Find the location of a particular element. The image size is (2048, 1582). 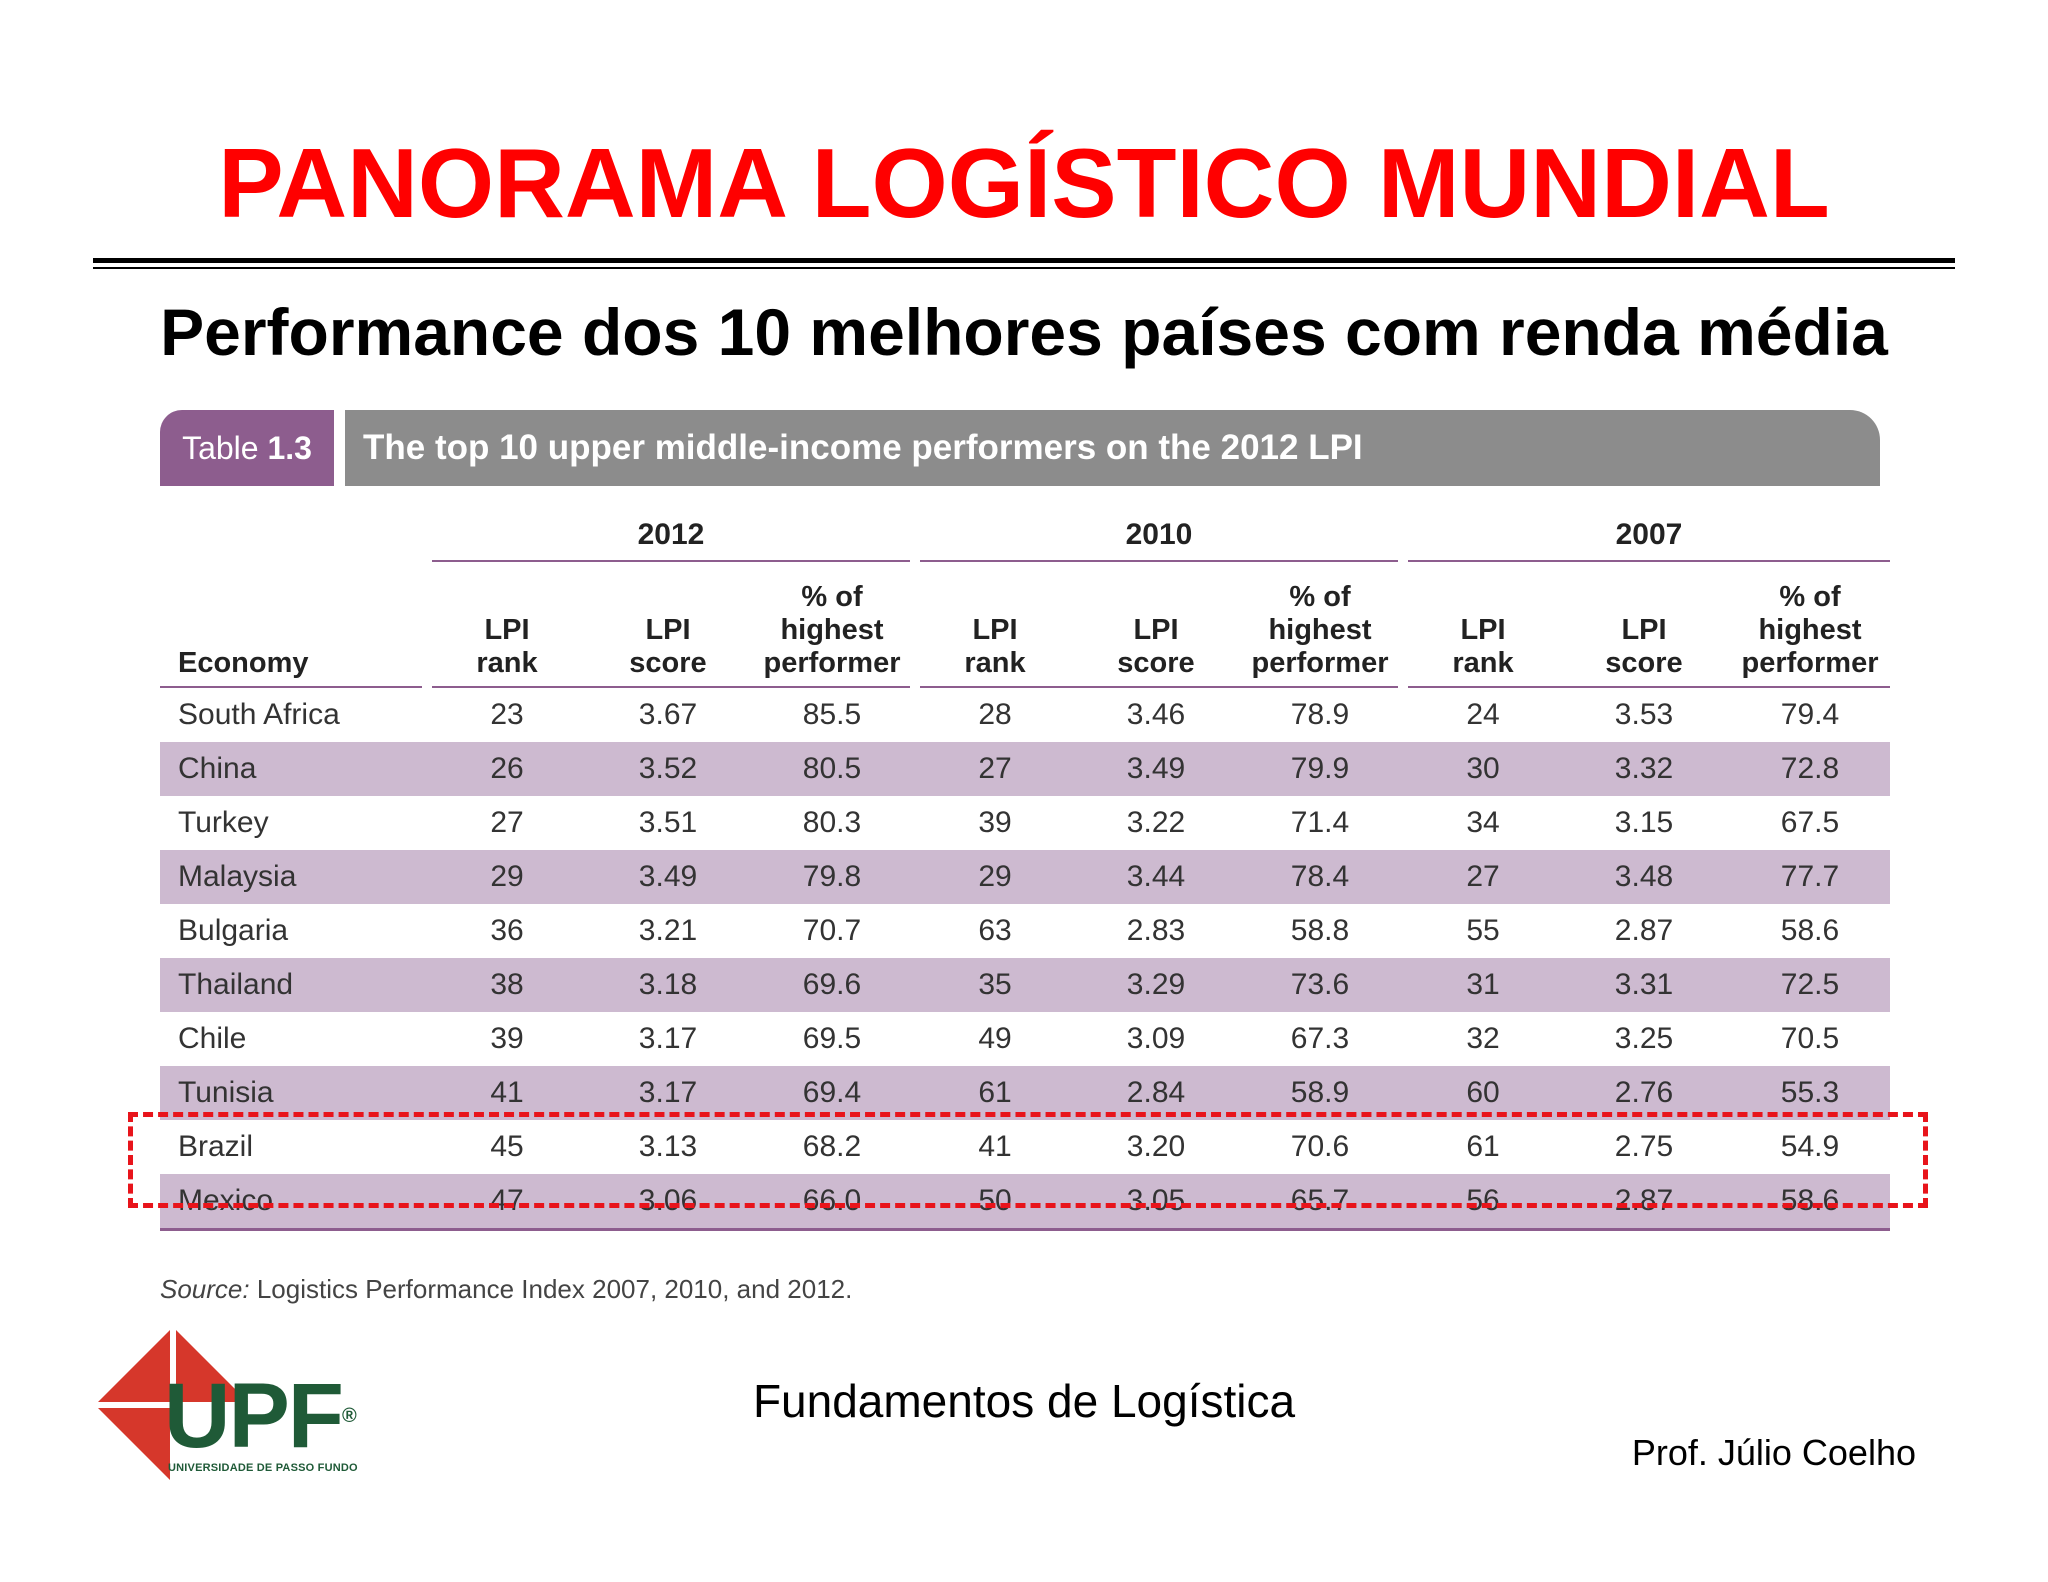

lpi-score-cell: 3.32 is located at coordinates (1644, 769).